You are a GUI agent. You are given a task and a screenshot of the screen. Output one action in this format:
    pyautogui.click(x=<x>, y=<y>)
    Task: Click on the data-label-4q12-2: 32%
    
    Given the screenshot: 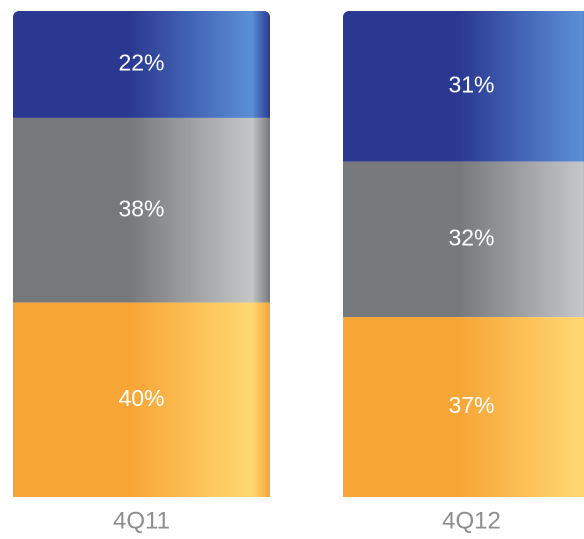 What is the action you would take?
    pyautogui.click(x=471, y=237)
    